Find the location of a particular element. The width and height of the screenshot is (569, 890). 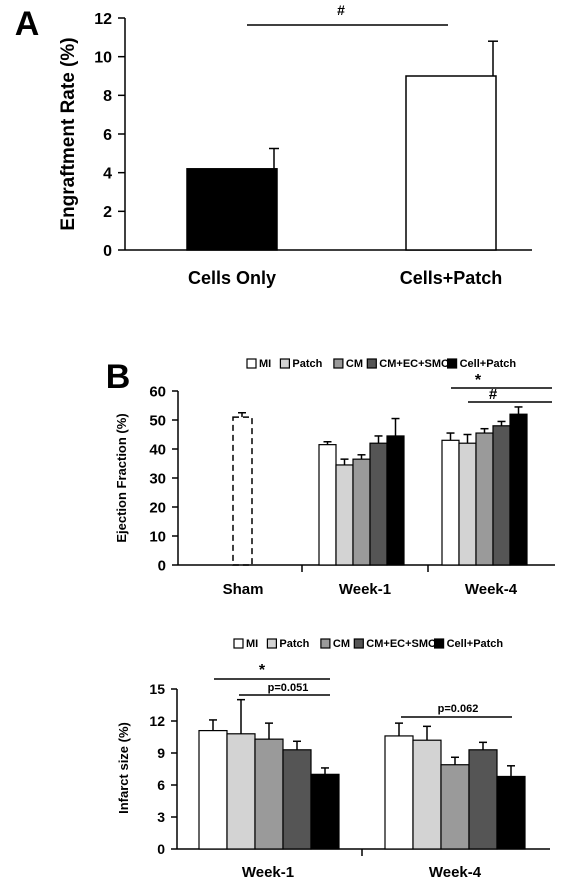

y-tick-label: 4 is located at coordinates (107, 173).